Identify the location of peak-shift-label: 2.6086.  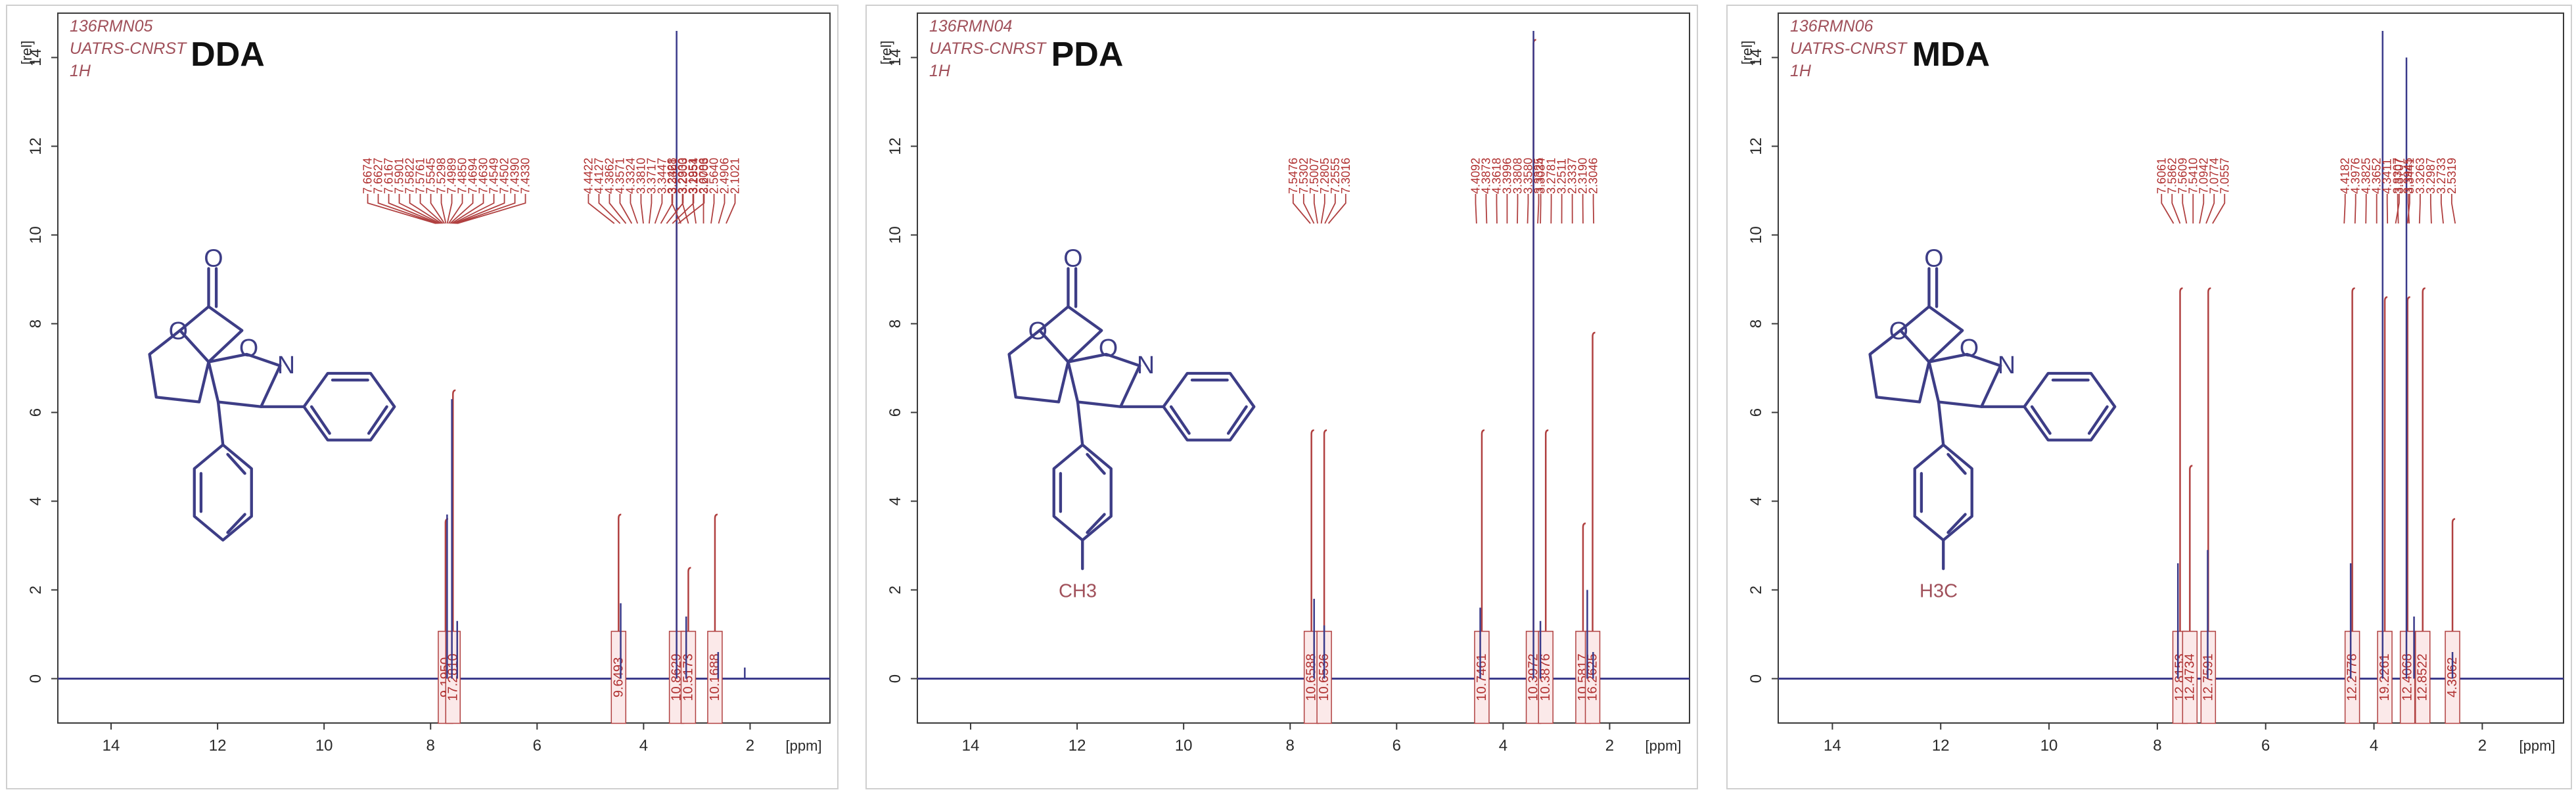
(704, 176).